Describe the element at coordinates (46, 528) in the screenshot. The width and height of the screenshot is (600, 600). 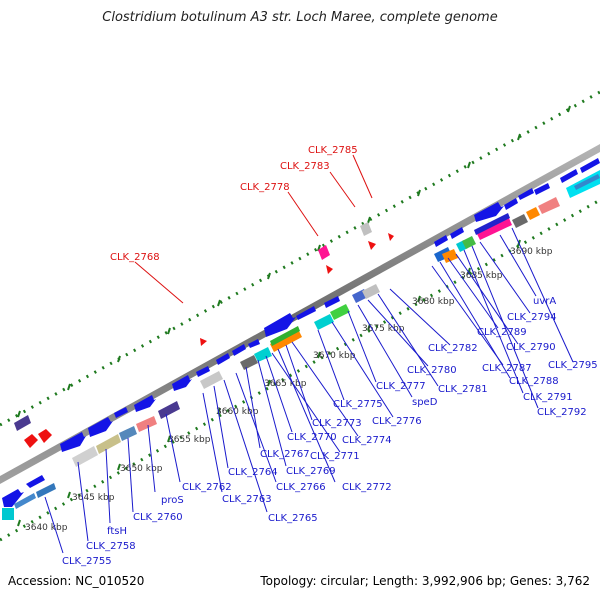
I see `scale-label: 3640 kbp` at that location.